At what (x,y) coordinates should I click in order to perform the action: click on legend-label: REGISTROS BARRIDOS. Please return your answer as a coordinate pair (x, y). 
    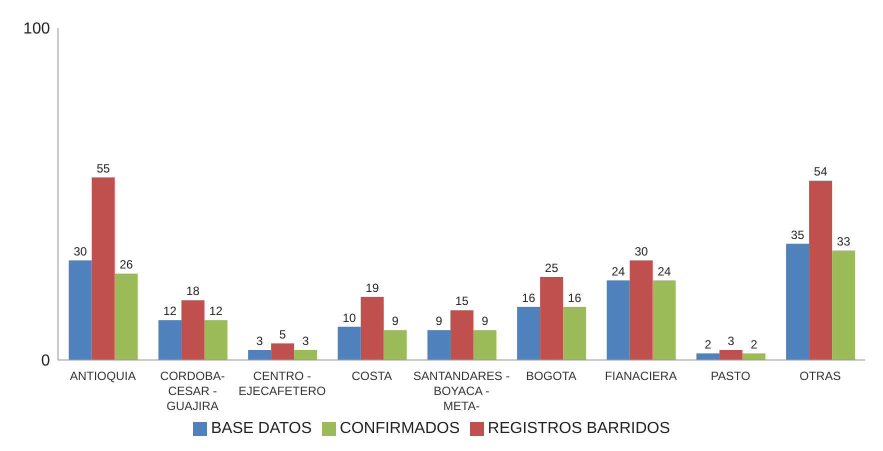
    Looking at the image, I should click on (579, 428).